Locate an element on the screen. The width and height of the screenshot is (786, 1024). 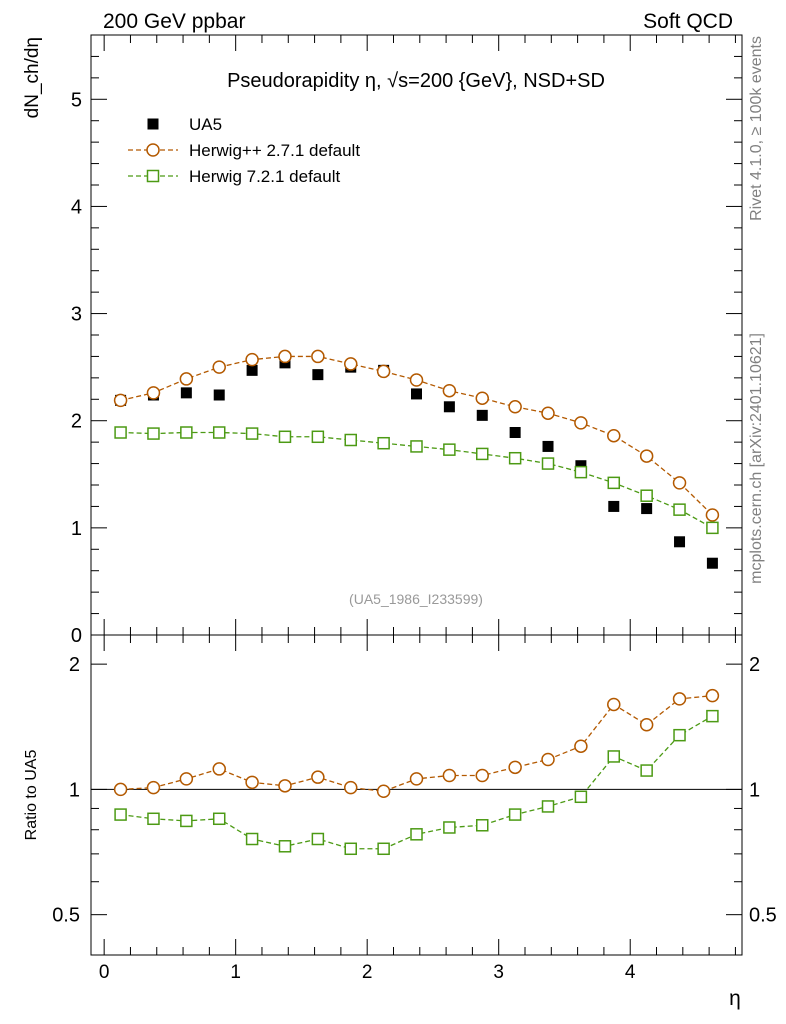
main-plot-title: Pseudorapidity η, √s=200 {GeV}, NSD+SD is located at coordinates (416, 81).